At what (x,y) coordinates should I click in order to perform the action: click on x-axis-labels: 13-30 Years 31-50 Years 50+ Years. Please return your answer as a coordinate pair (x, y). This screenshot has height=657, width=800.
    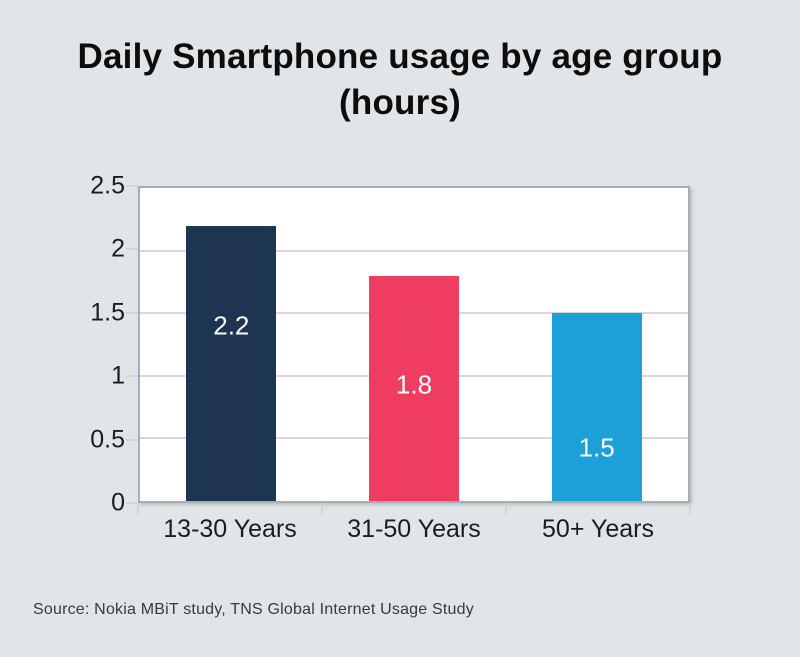
    Looking at the image, I should click on (414, 529).